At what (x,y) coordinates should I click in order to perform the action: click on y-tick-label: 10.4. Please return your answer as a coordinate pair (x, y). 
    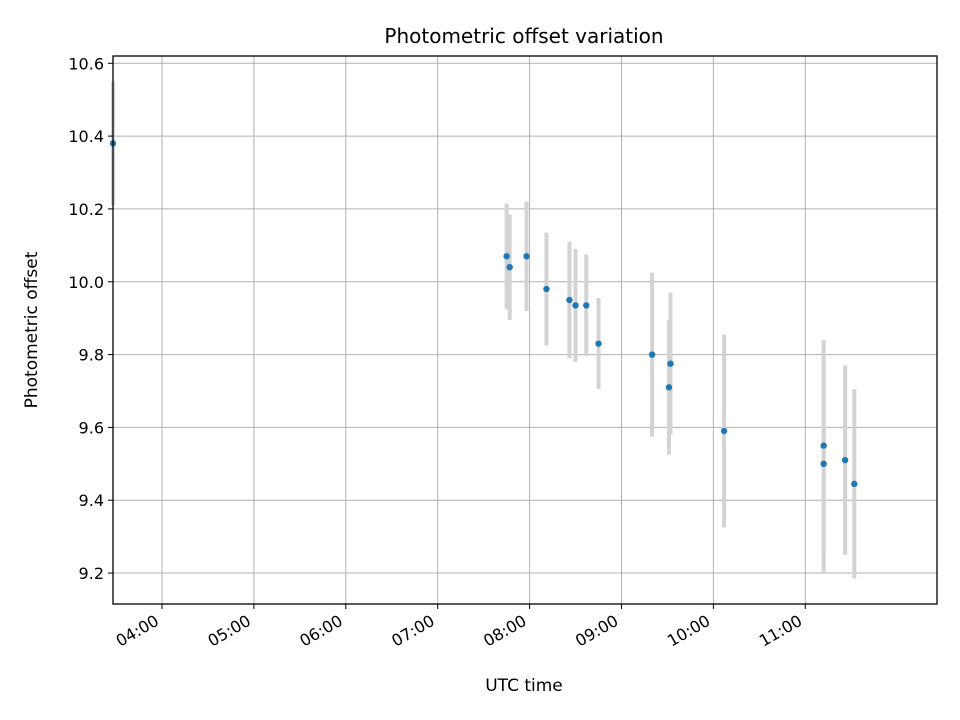
    Looking at the image, I should click on (86, 136).